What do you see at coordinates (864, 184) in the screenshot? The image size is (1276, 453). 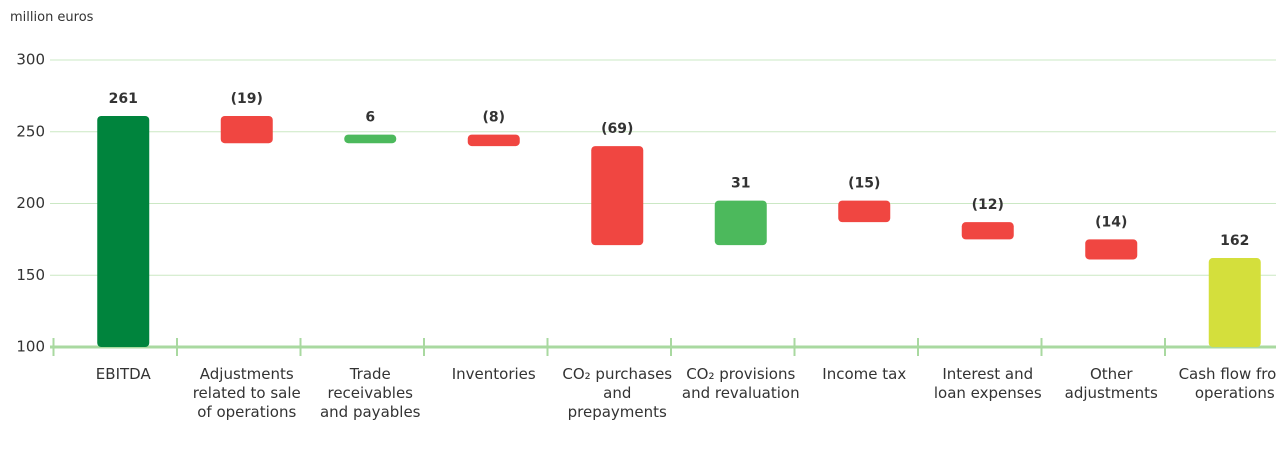 I see `value-label: (15)` at bounding box center [864, 184].